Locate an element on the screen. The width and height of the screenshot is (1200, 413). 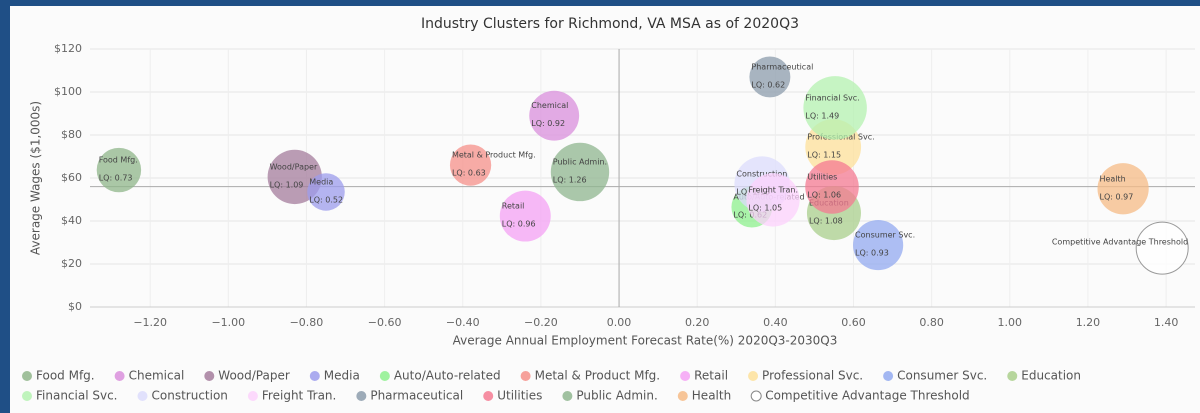
x-tick-label: −0.60 is located at coordinates (385, 322).